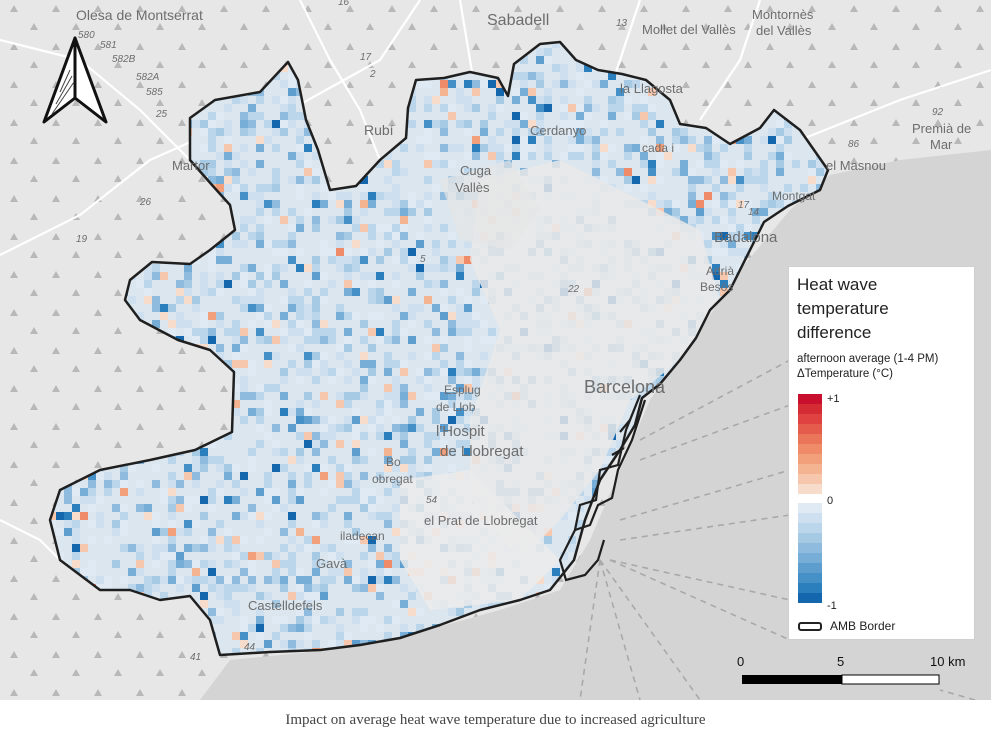  I want to click on label-barcelona: Barcelona, so click(625, 387).